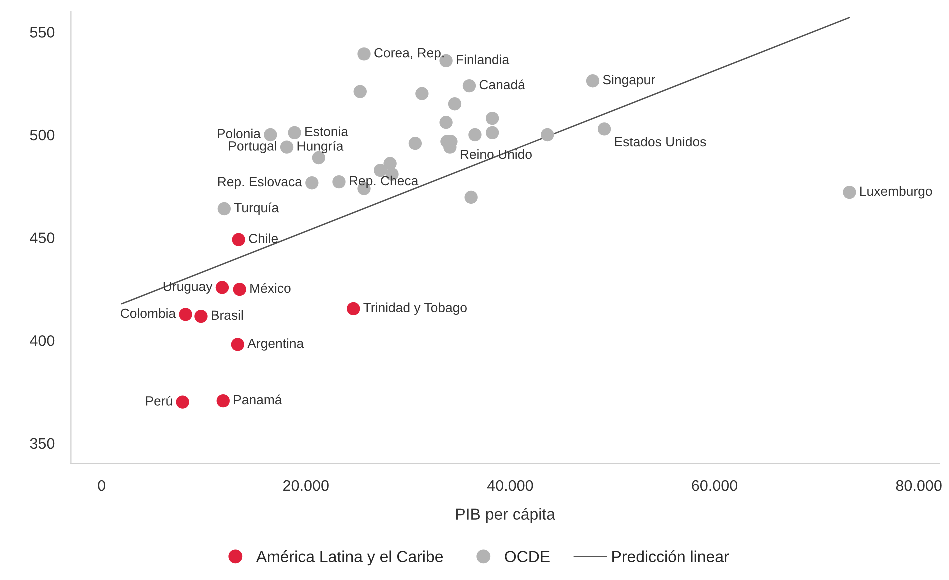 The width and height of the screenshot is (949, 580). Describe the element at coordinates (671, 556) in the screenshot. I see `legend-label: Predicción linear` at that location.